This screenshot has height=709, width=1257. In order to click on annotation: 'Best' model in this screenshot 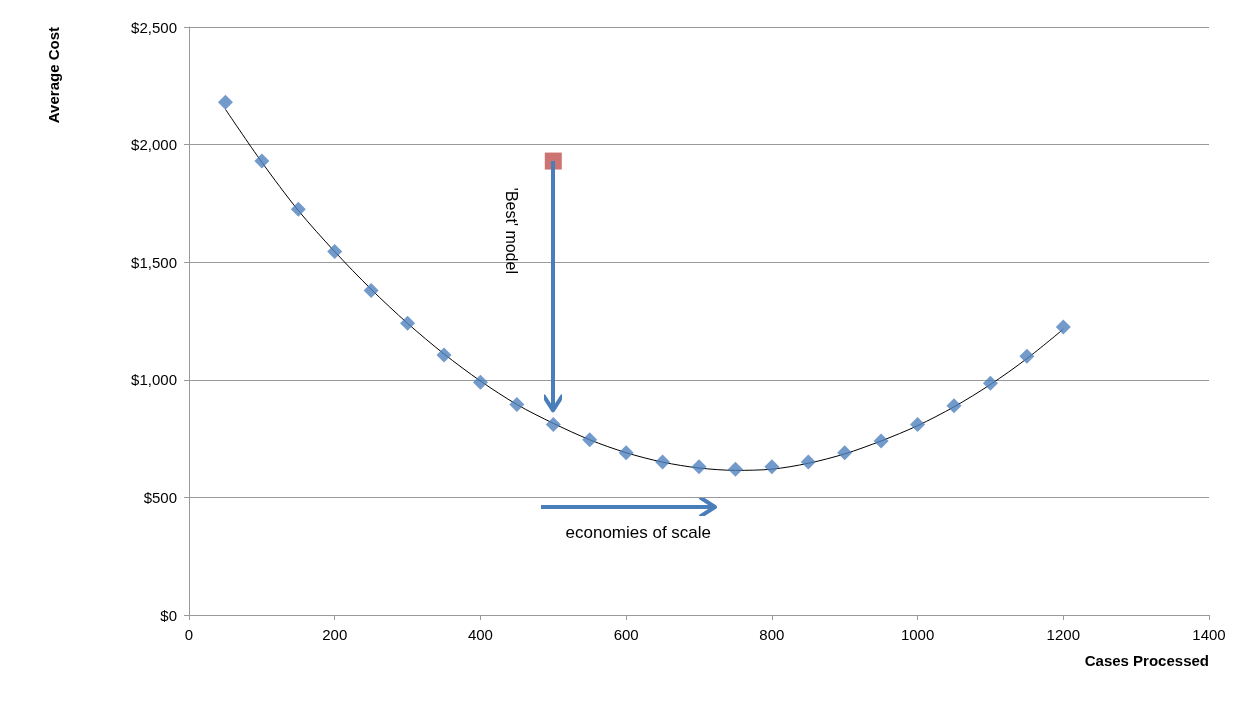, I will do `click(511, 230)`.